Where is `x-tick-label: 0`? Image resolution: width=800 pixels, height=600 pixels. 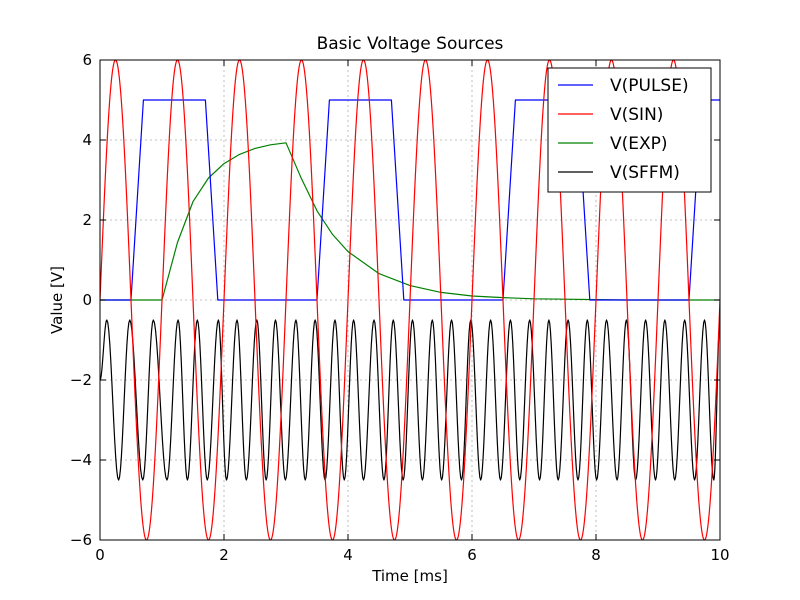 x-tick-label: 0 is located at coordinates (100, 555).